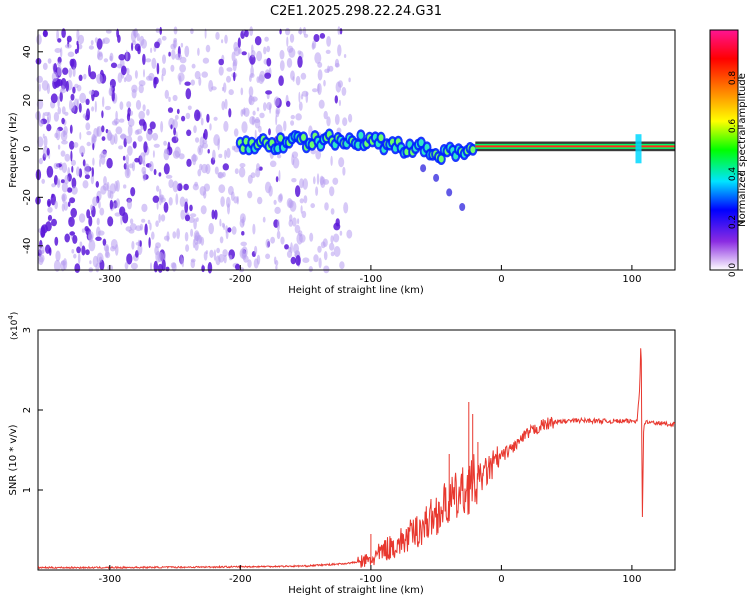 This screenshot has width=750, height=600. Describe the element at coordinates (371, 279) in the screenshot. I see `spectrogram-x-tick-label: -100` at that location.